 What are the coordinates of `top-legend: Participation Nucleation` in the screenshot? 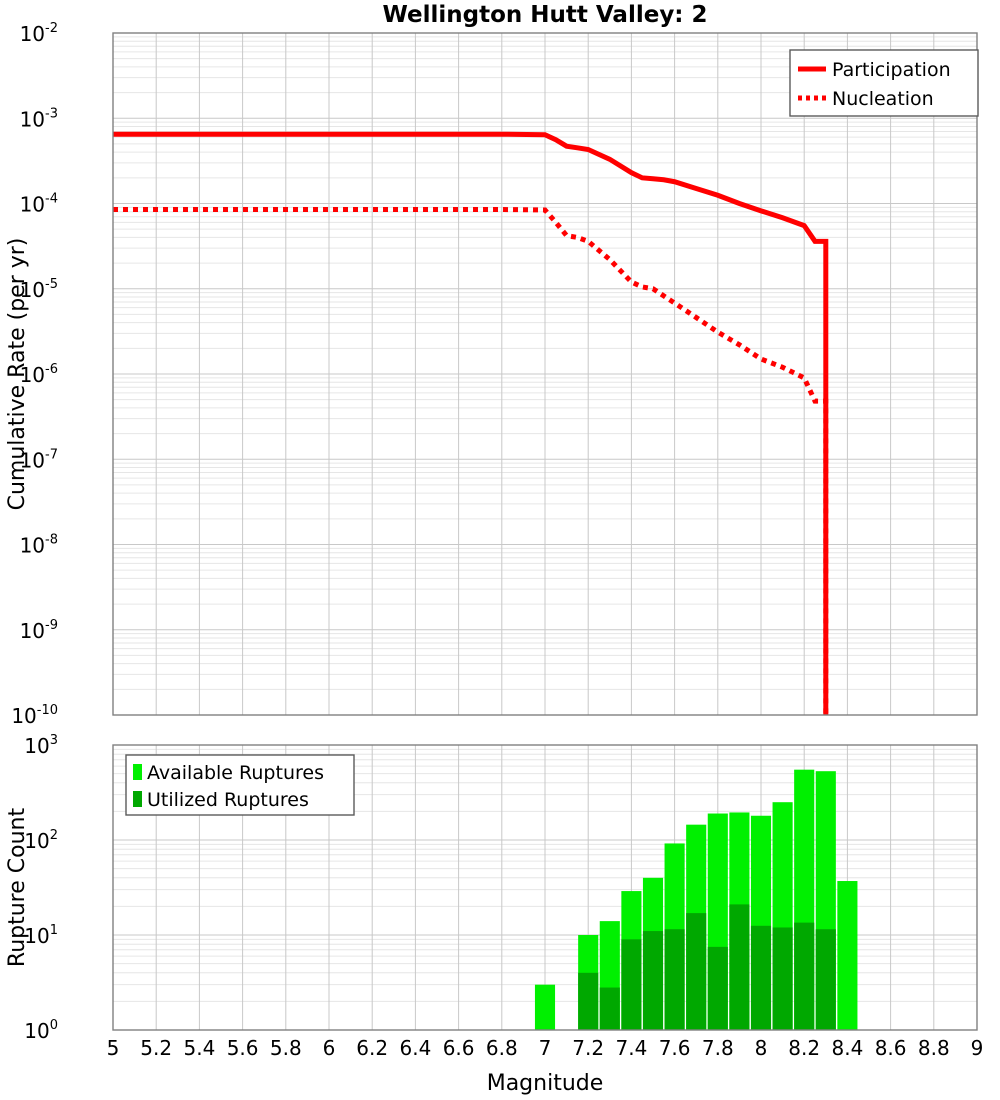 It's located at (884, 83).